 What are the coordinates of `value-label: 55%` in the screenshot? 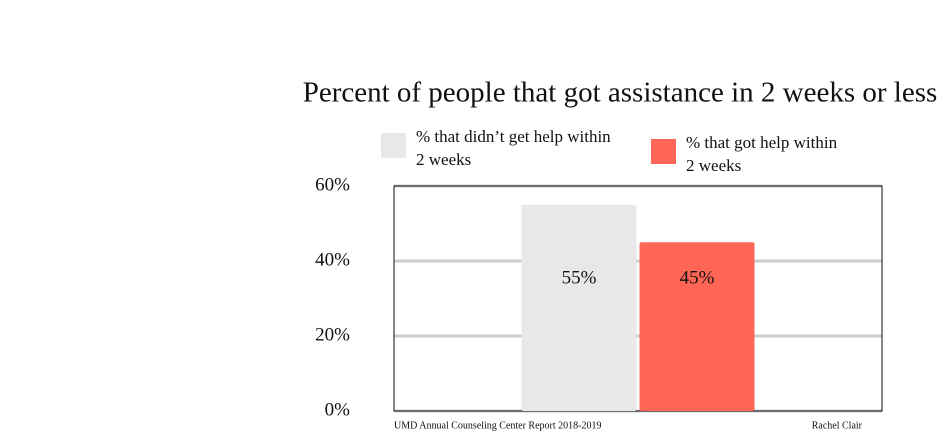 It's located at (579, 278).